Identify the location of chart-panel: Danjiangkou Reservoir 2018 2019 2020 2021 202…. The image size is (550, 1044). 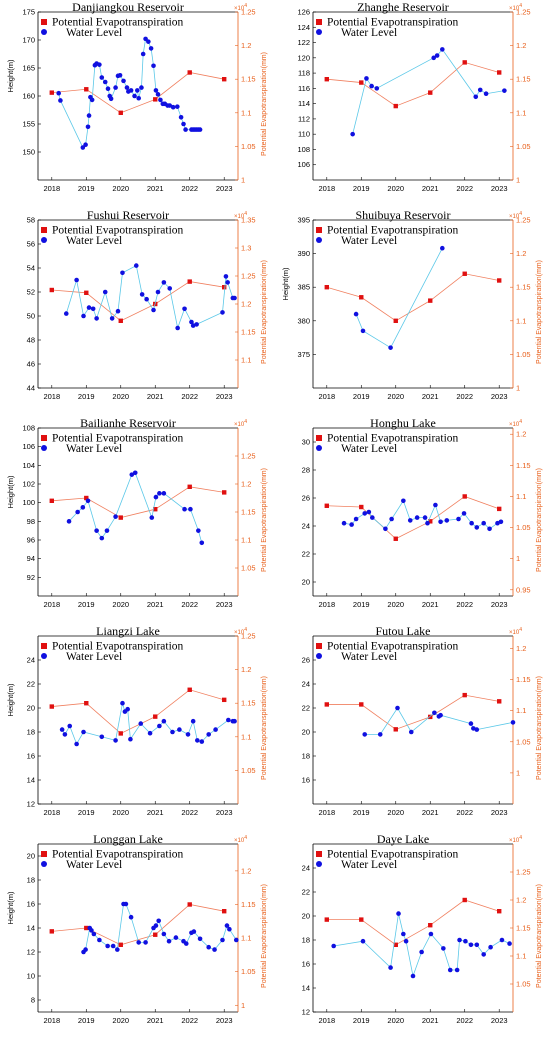
(137, 96).